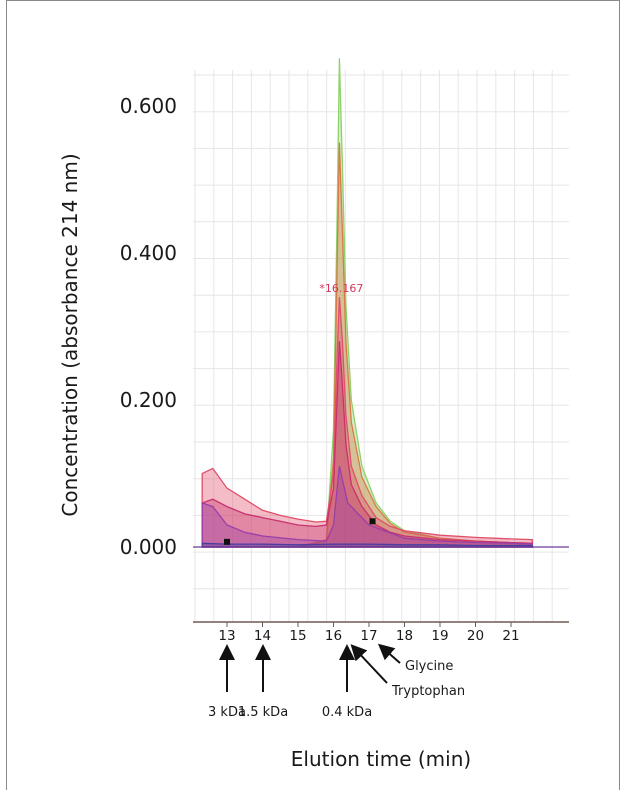 This screenshot has height=796, width=627. What do you see at coordinates (368, 636) in the screenshot?
I see `x-tick-label: 17` at bounding box center [368, 636].